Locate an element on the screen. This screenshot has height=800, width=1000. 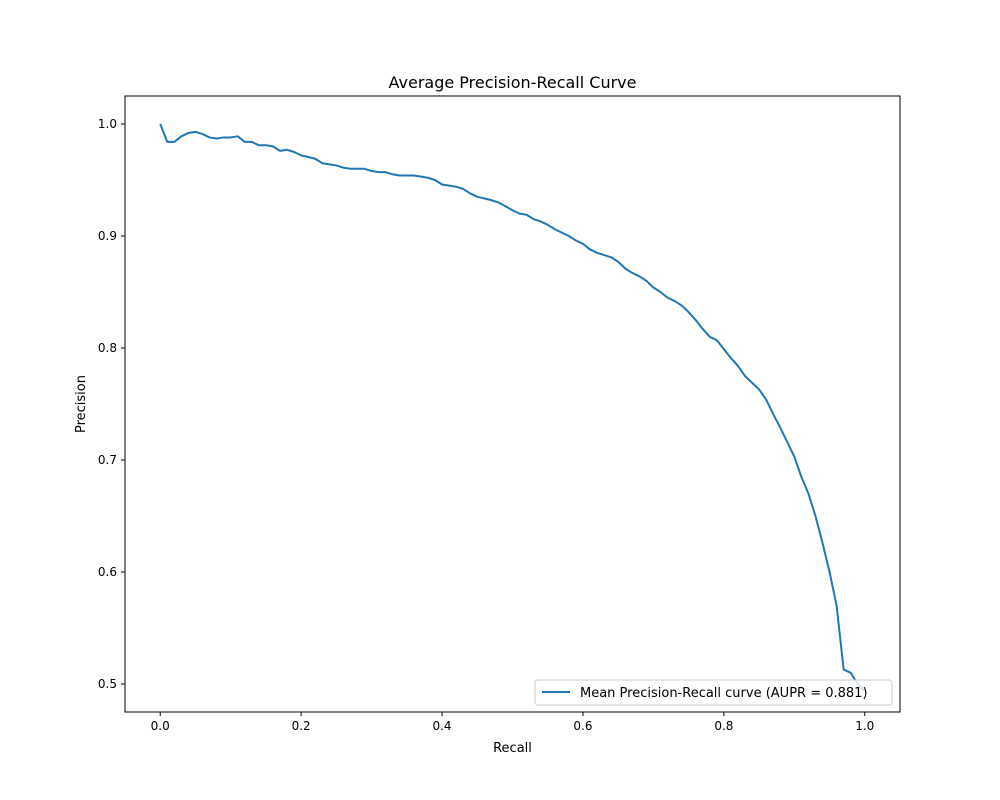
x-axis-label: Recall is located at coordinates (512, 748).